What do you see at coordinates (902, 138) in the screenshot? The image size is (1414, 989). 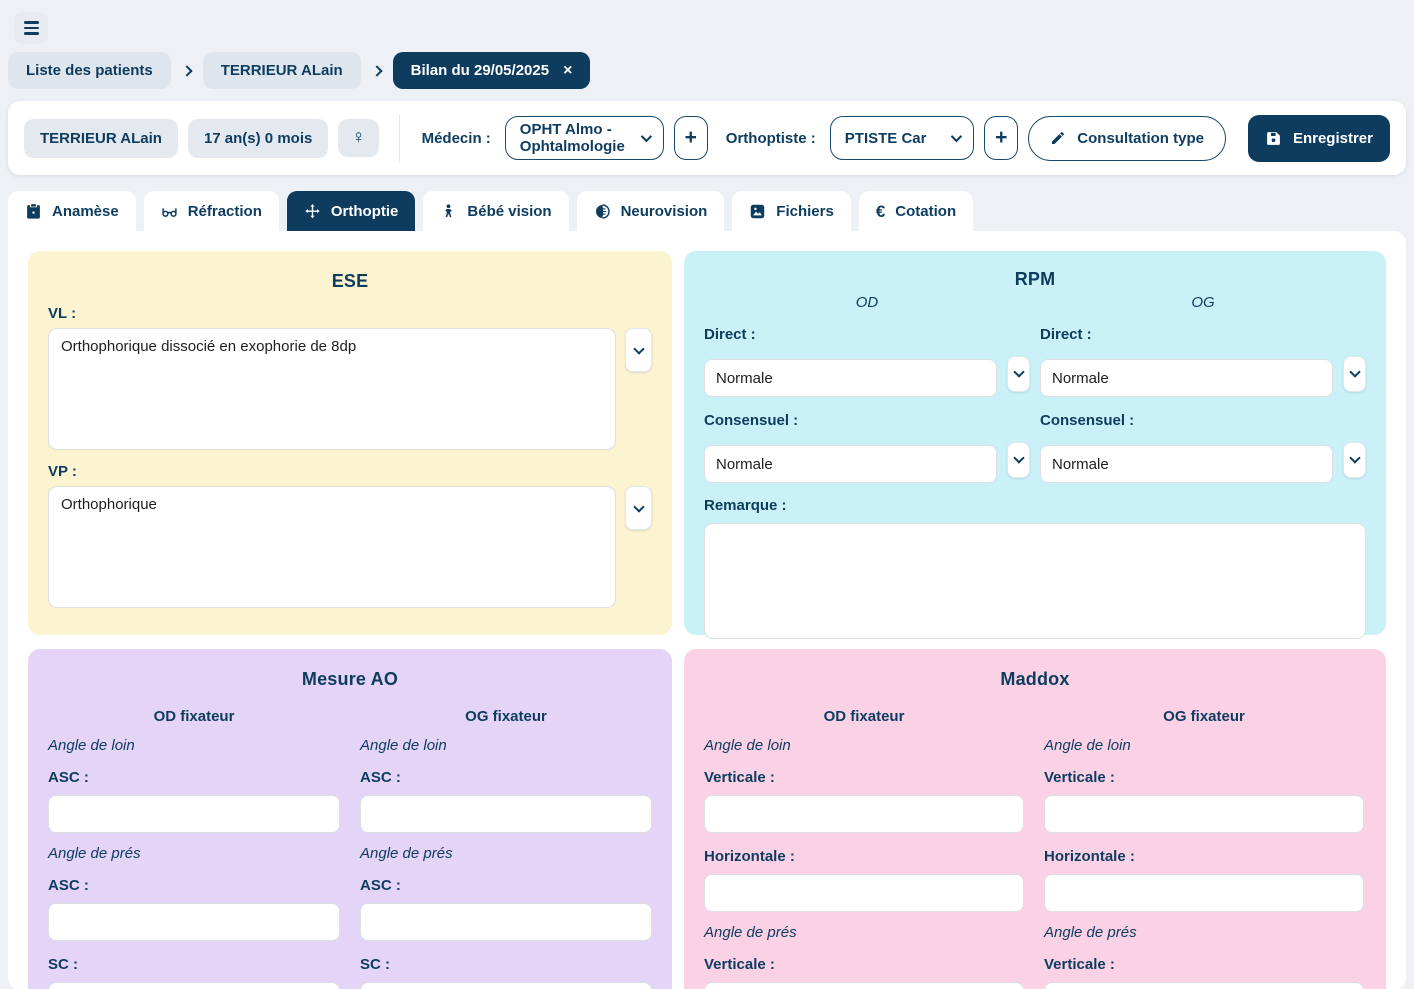 I see `orthoptiste-select: PTISTE Car` at bounding box center [902, 138].